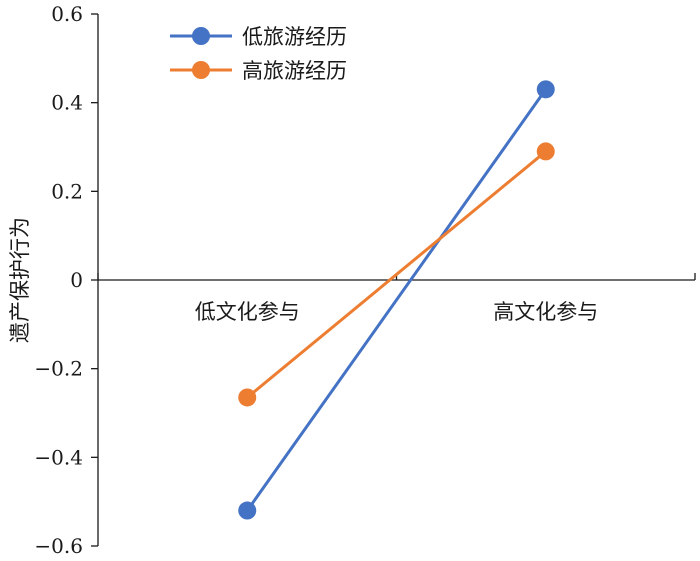 This screenshot has width=700, height=561. What do you see at coordinates (294, 37) in the screenshot?
I see `legend-label: 低旅游经历` at bounding box center [294, 37].